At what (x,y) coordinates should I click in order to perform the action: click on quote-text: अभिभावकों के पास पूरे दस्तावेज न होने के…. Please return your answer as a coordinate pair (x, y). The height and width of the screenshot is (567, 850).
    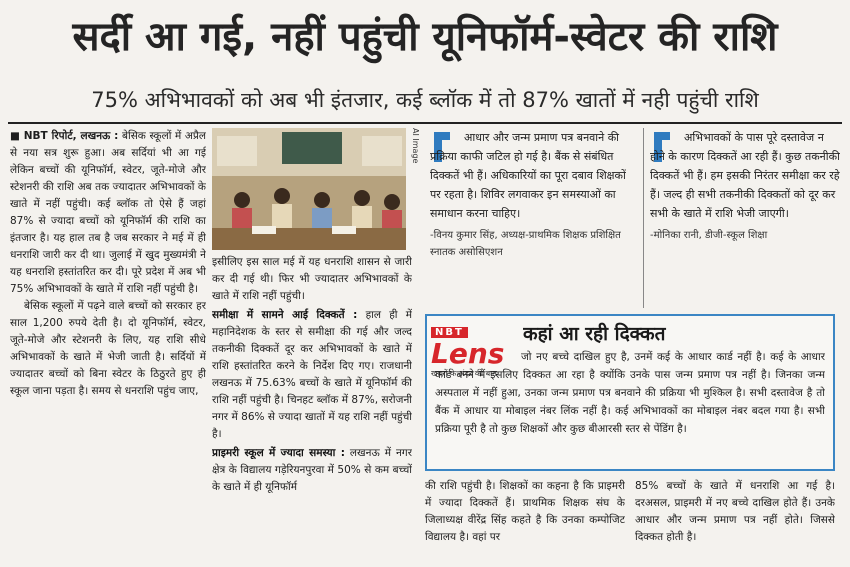
    Looking at the image, I should click on (745, 175).